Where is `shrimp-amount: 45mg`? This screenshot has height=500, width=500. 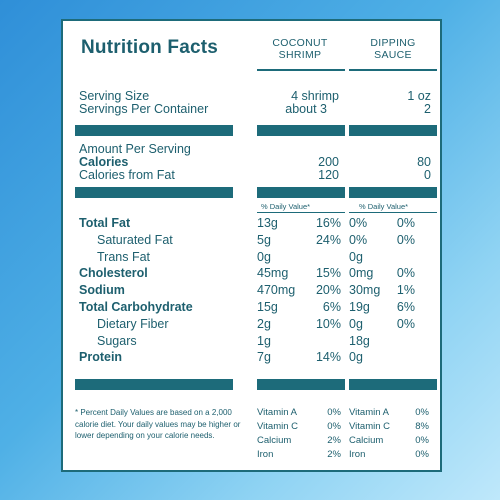 shrimp-amount: 45mg is located at coordinates (273, 273).